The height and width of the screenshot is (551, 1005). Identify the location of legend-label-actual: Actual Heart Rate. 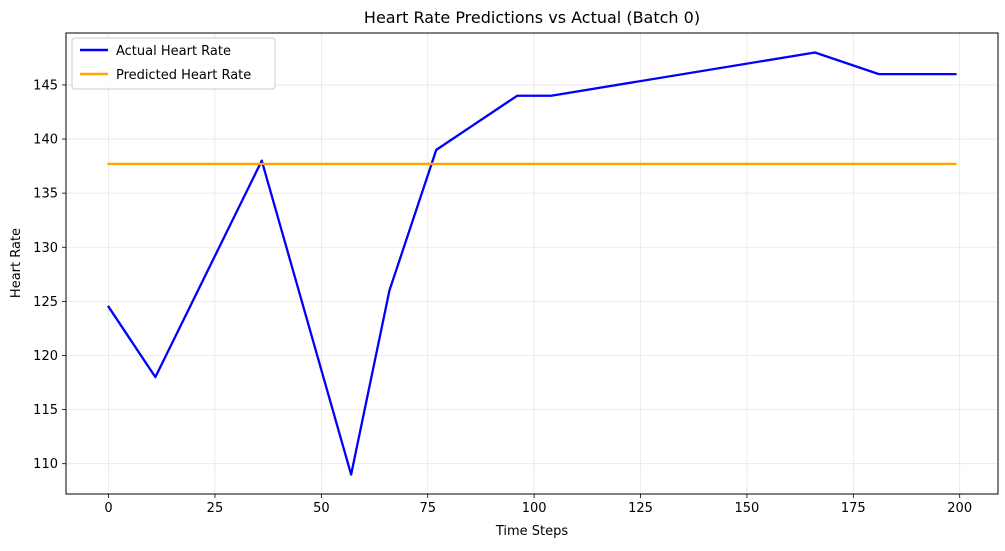
(173, 51).